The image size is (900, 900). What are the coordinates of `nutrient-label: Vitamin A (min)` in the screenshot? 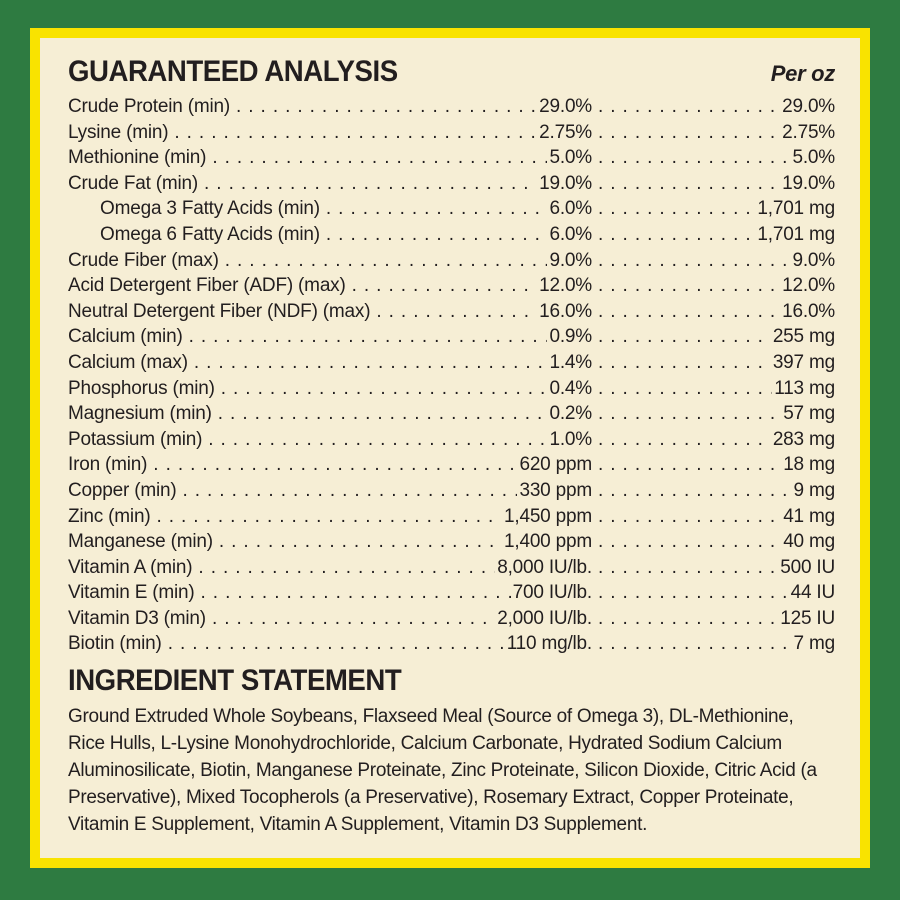 It's located at (130, 567).